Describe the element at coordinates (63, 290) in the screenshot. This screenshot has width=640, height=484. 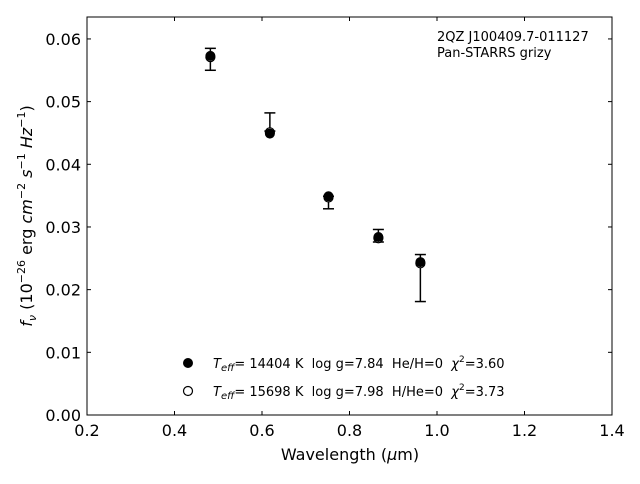
I see `y-tick-label: 0.02` at that location.